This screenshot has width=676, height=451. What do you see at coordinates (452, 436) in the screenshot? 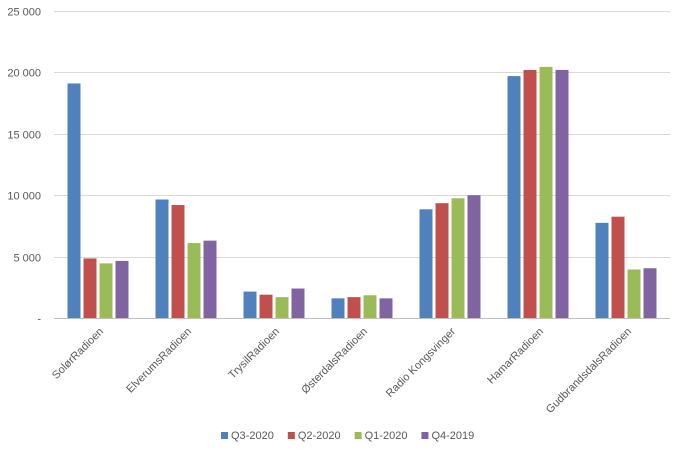
I see `legend-label: Q4-2019` at bounding box center [452, 436].